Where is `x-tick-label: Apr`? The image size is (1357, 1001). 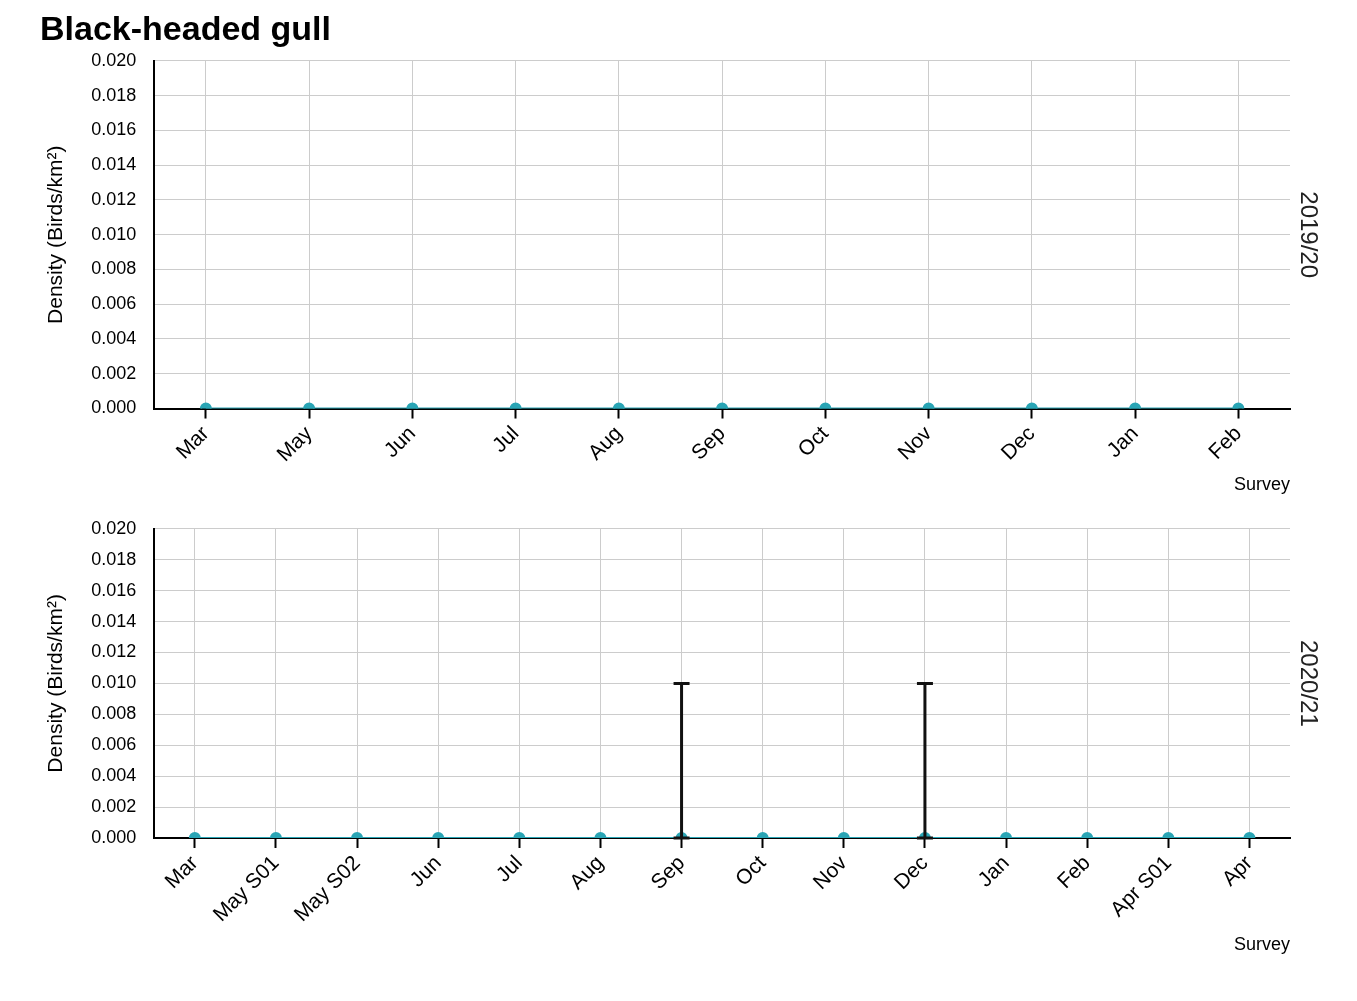
x-tick-label: Apr is located at coordinates (1236, 870).